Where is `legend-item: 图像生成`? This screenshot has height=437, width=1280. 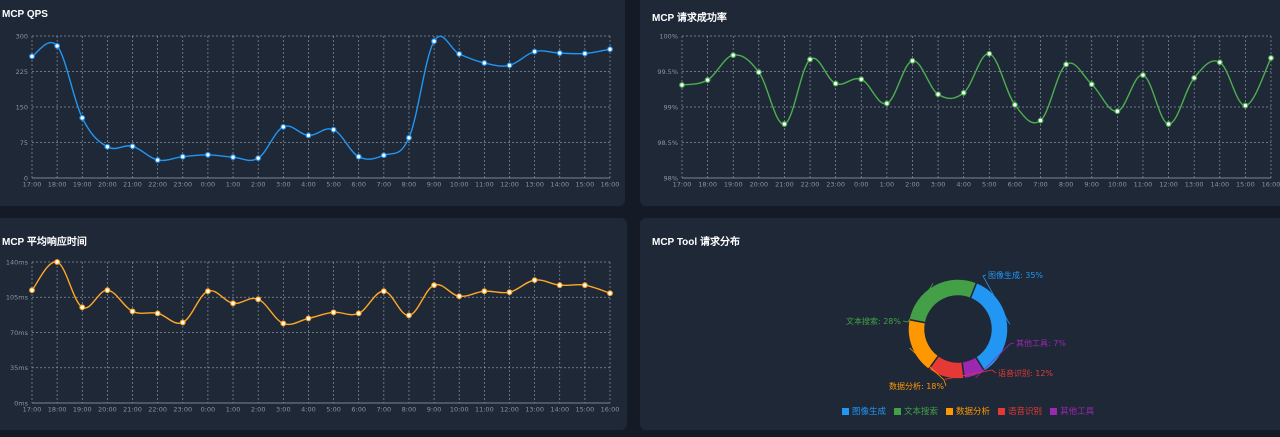 legend-item: 图像生成 is located at coordinates (864, 411).